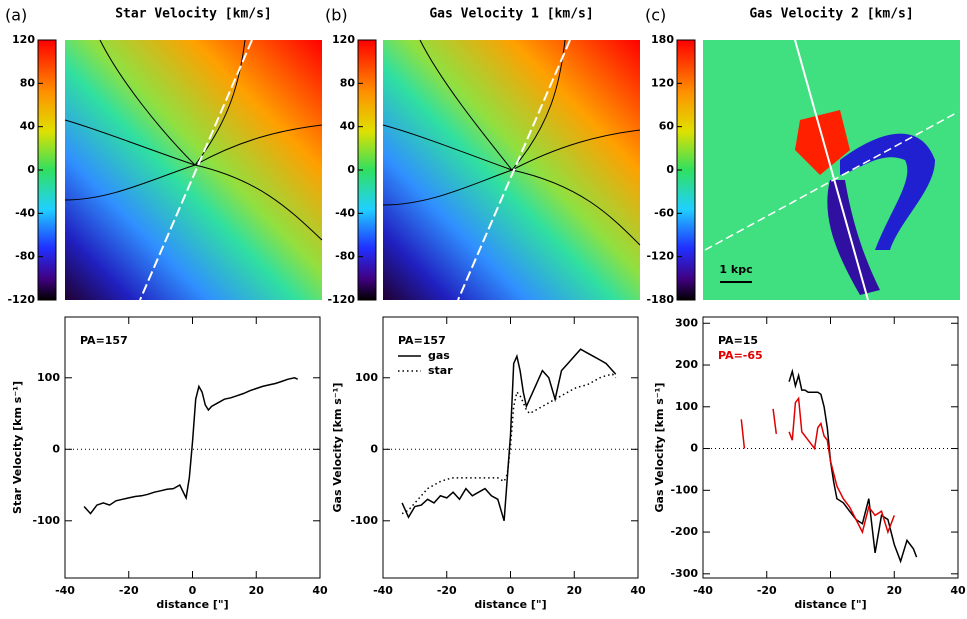 The height and width of the screenshot is (619, 967). What do you see at coordinates (740, 355) in the screenshot?
I see `legend-label: PA=-65` at bounding box center [740, 355].